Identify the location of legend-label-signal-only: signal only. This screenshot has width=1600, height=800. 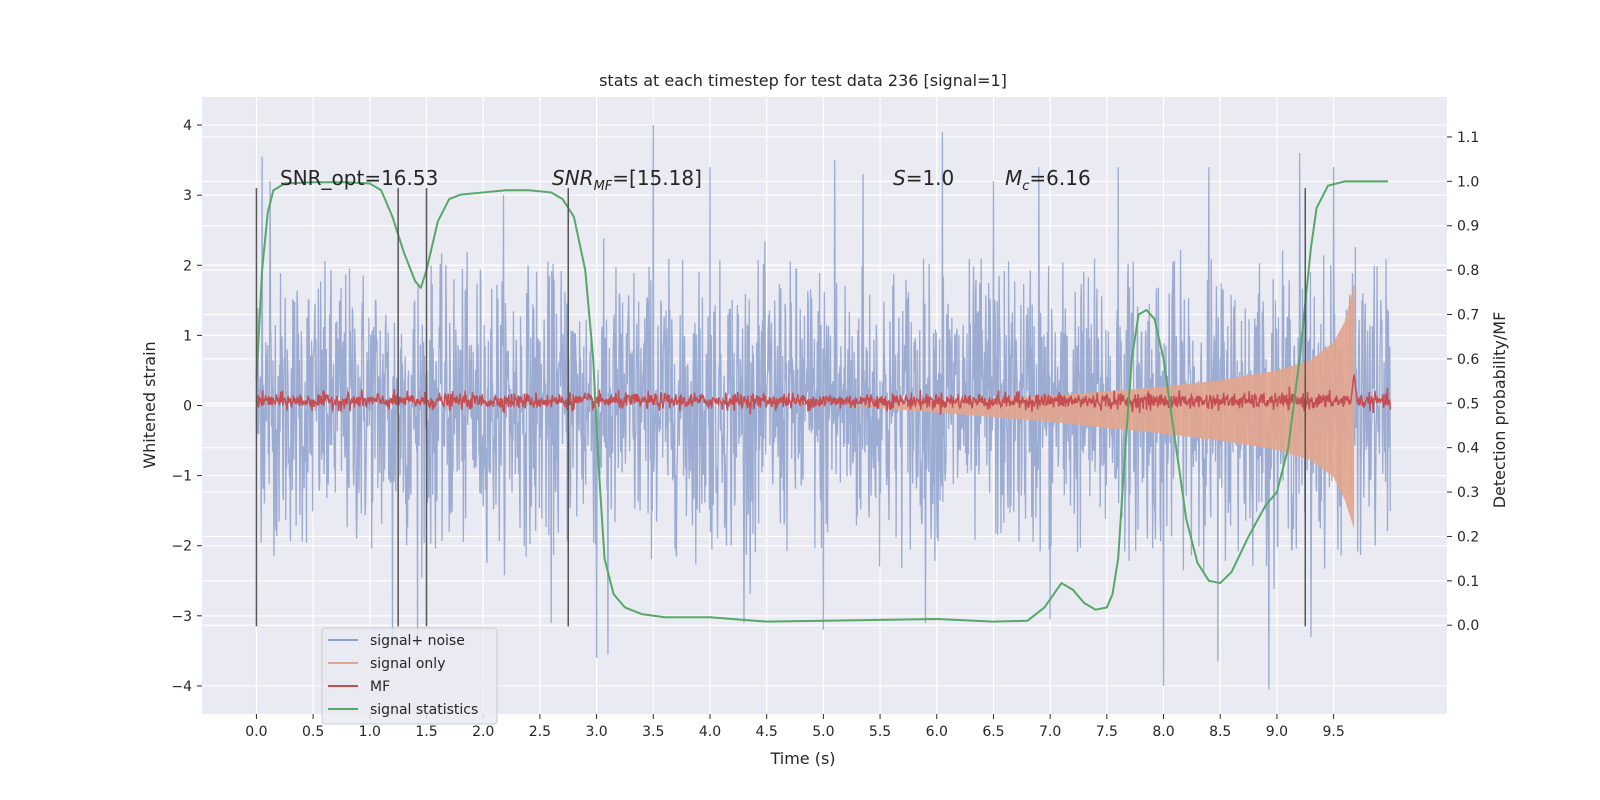
(407, 664).